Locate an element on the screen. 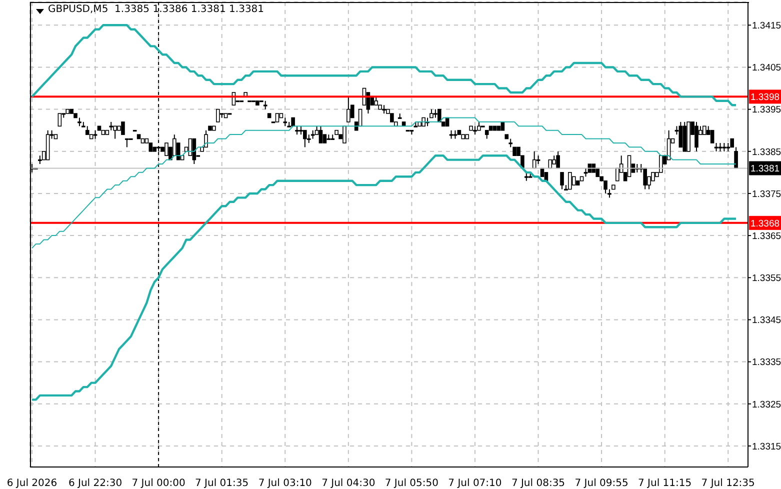  y-tick-label: 1.3395 is located at coordinates (766, 110).